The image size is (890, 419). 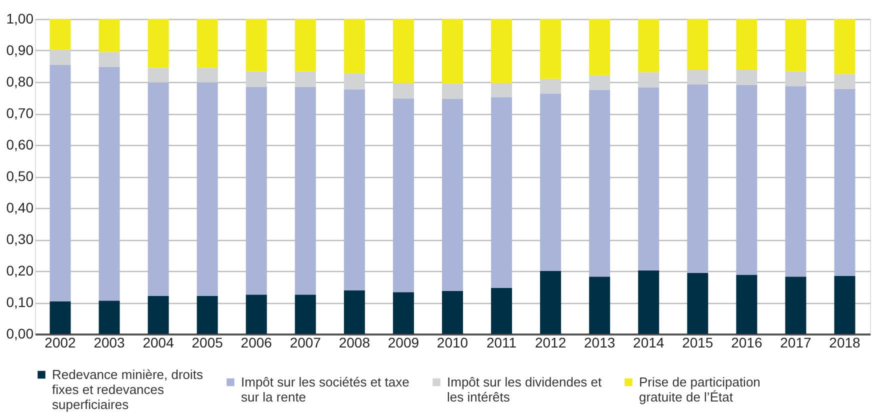 What do you see at coordinates (110, 342) in the screenshot?
I see `x-tick-label: 2003` at bounding box center [110, 342].